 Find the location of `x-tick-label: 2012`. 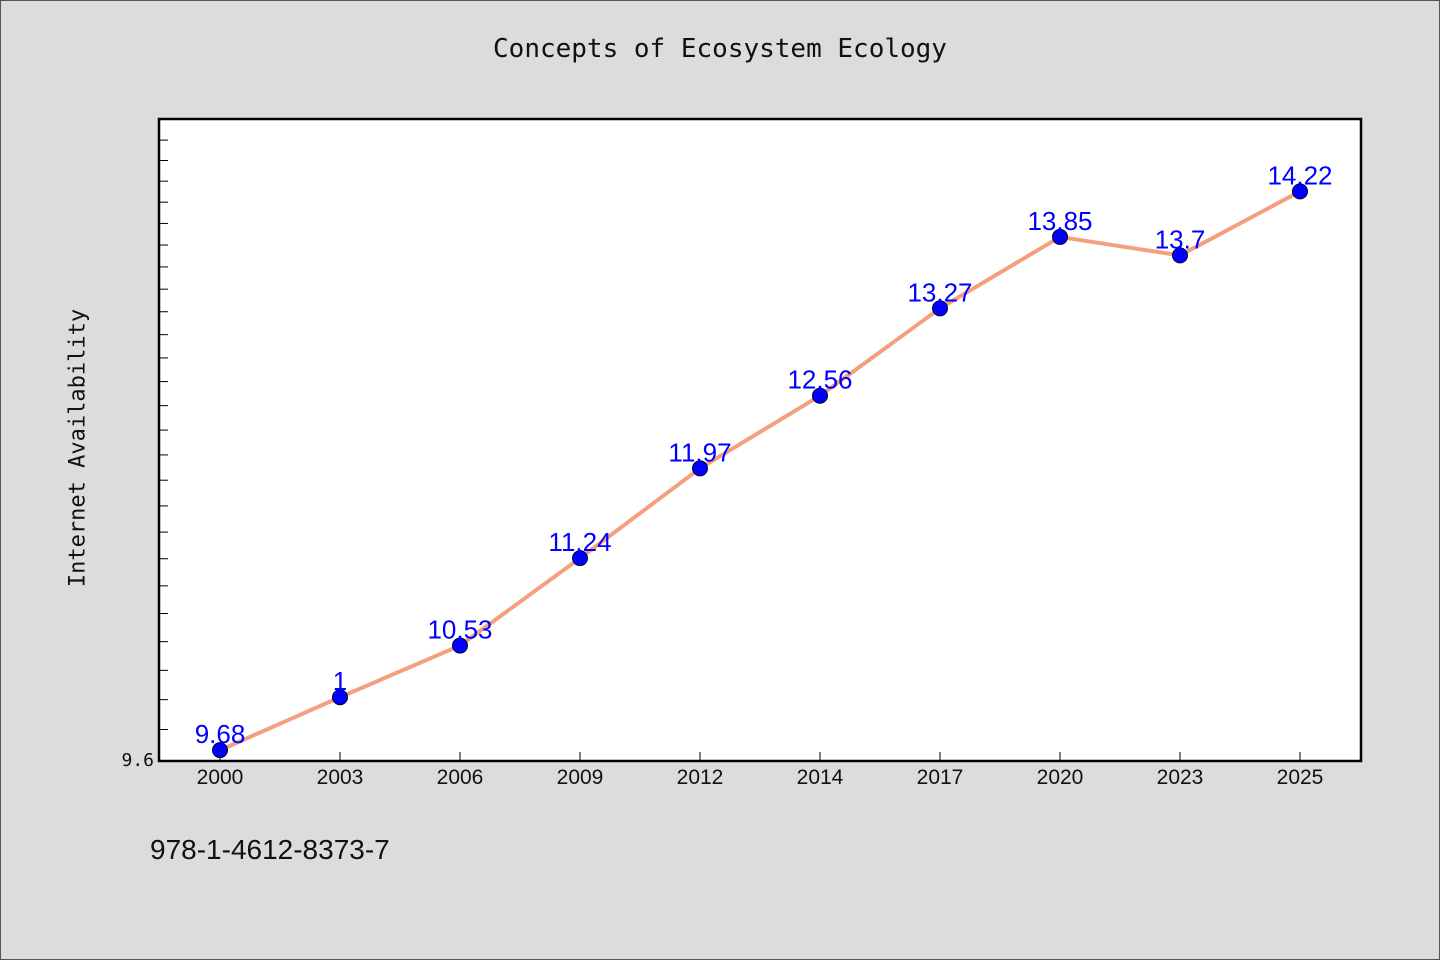

x-tick-label: 2012 is located at coordinates (700, 777).